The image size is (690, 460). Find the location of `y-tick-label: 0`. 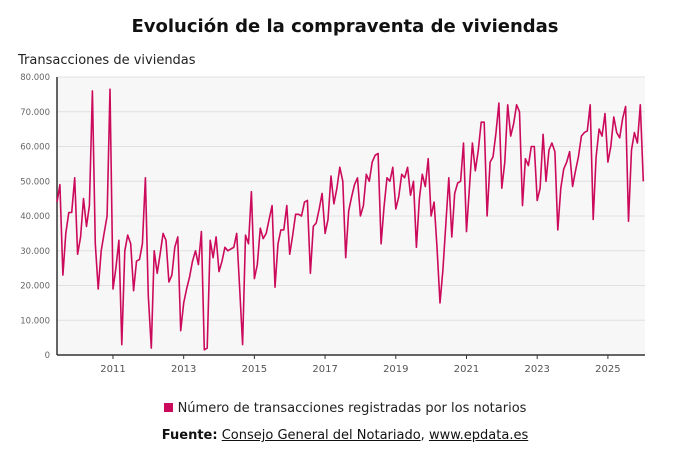

y-tick-label: 0 is located at coordinates (47, 356).